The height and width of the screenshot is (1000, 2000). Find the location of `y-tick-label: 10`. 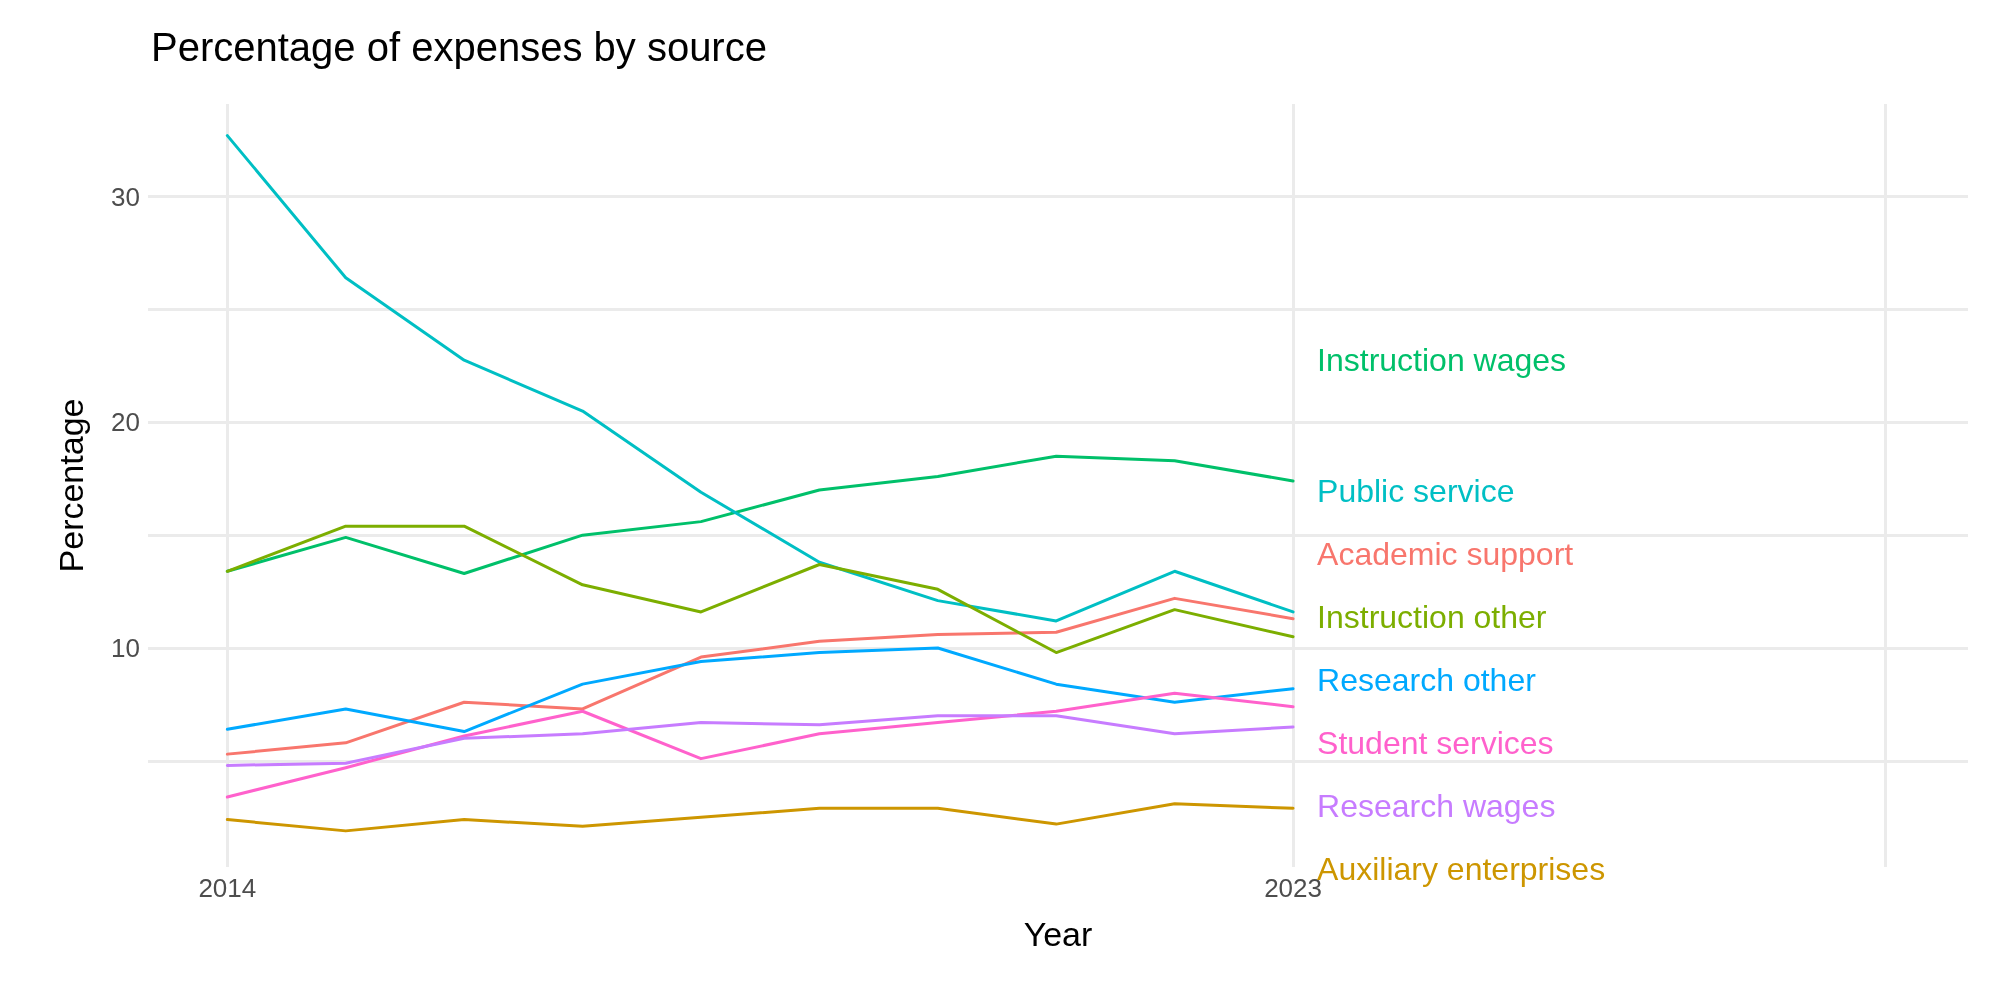

y-tick-label: 10 is located at coordinates (125, 648).